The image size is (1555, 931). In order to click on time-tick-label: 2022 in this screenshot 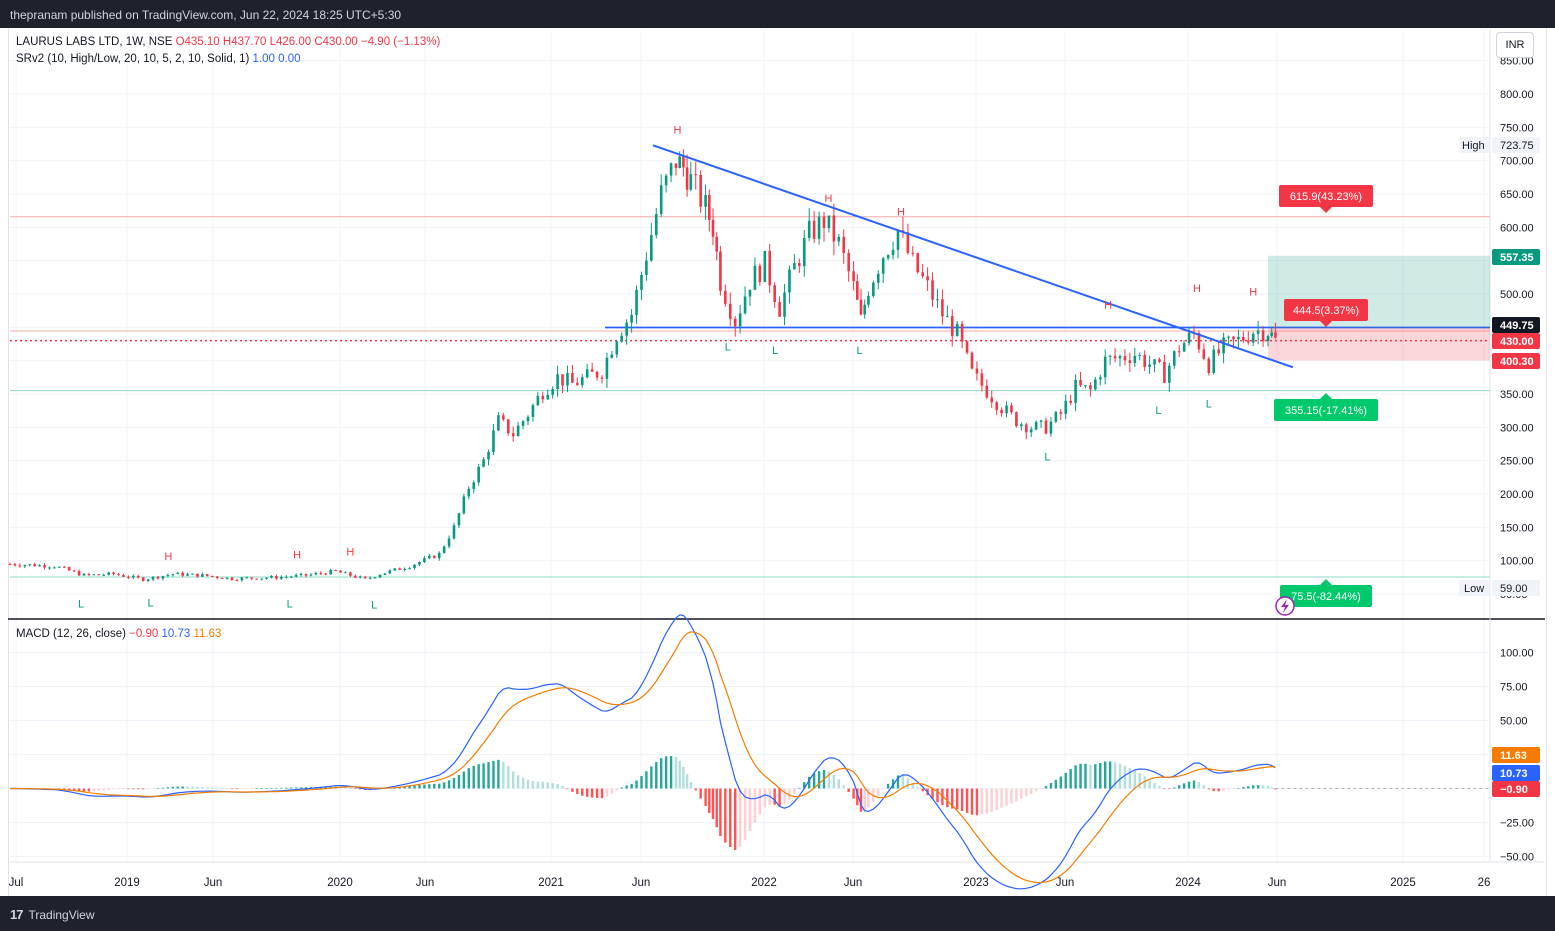, I will do `click(764, 883)`.